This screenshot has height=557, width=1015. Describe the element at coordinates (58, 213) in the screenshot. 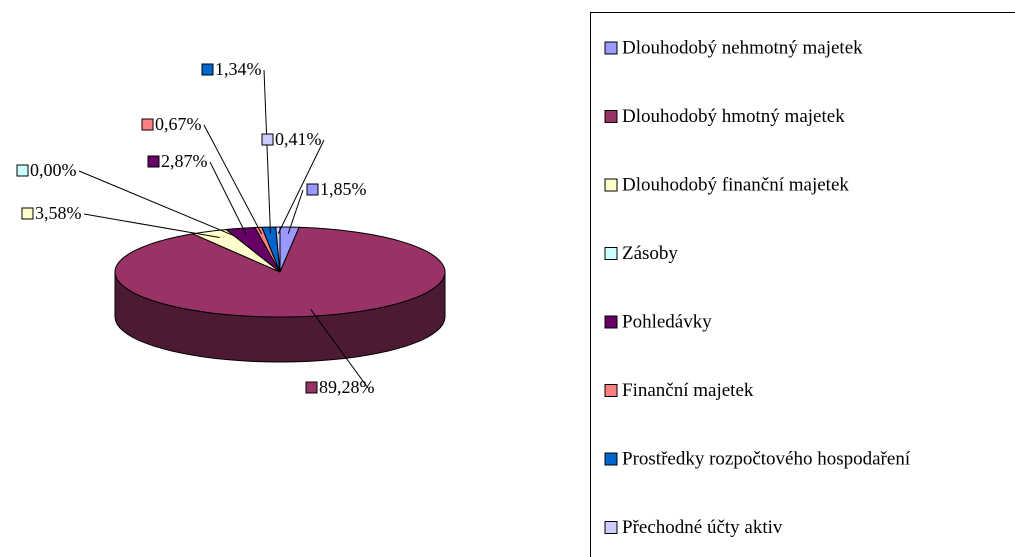

I see `data-label: 3,58%` at that location.